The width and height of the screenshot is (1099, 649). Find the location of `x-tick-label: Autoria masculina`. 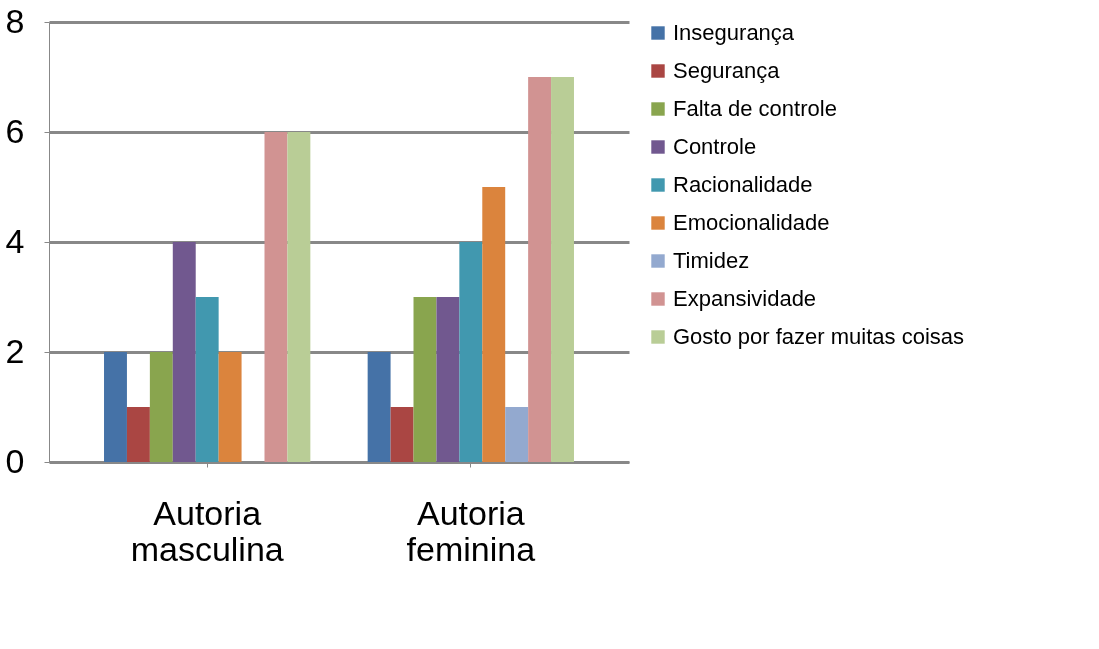

x-tick-label: Autoria masculina is located at coordinates (207, 530).